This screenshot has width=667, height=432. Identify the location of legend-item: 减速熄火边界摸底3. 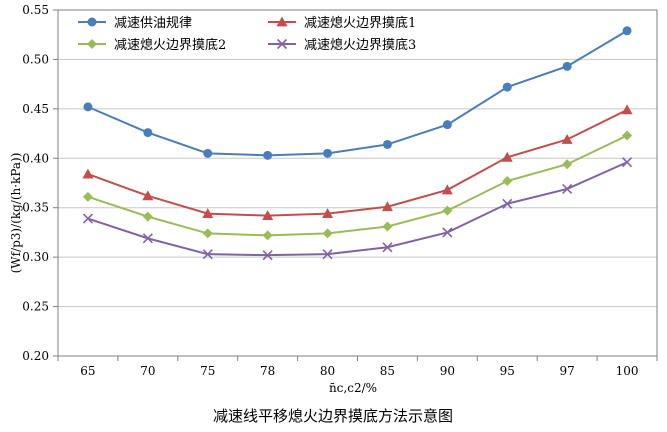
(342, 45).